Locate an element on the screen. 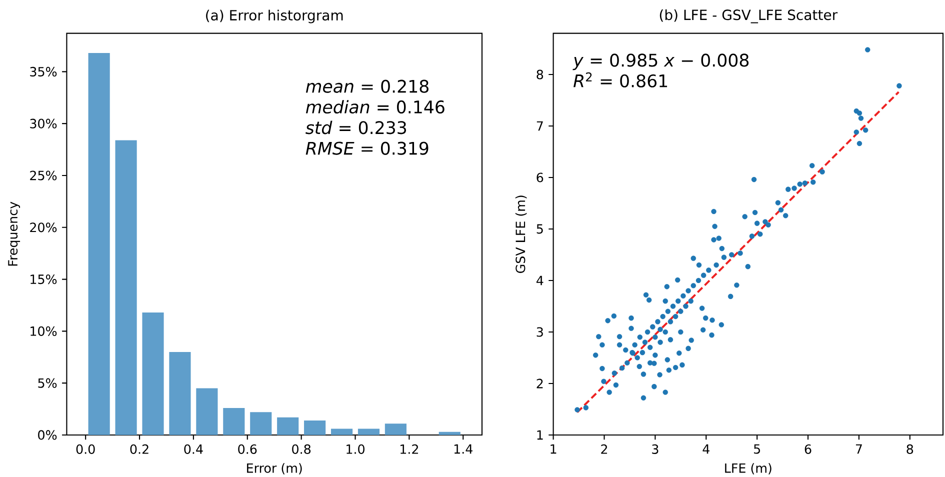  y-tick-label: 6 is located at coordinates (540, 177).